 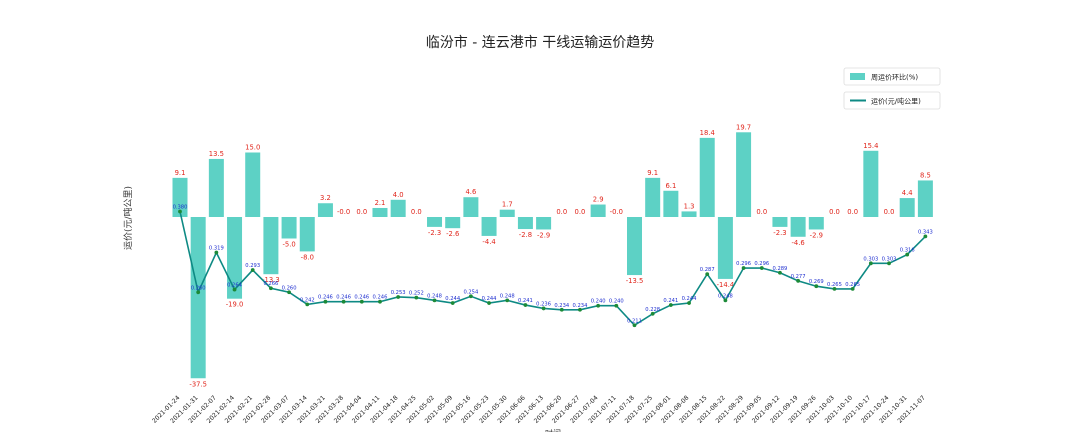 I want to click on legend-bar-label: 周运价环比(%), so click(x=894, y=77).